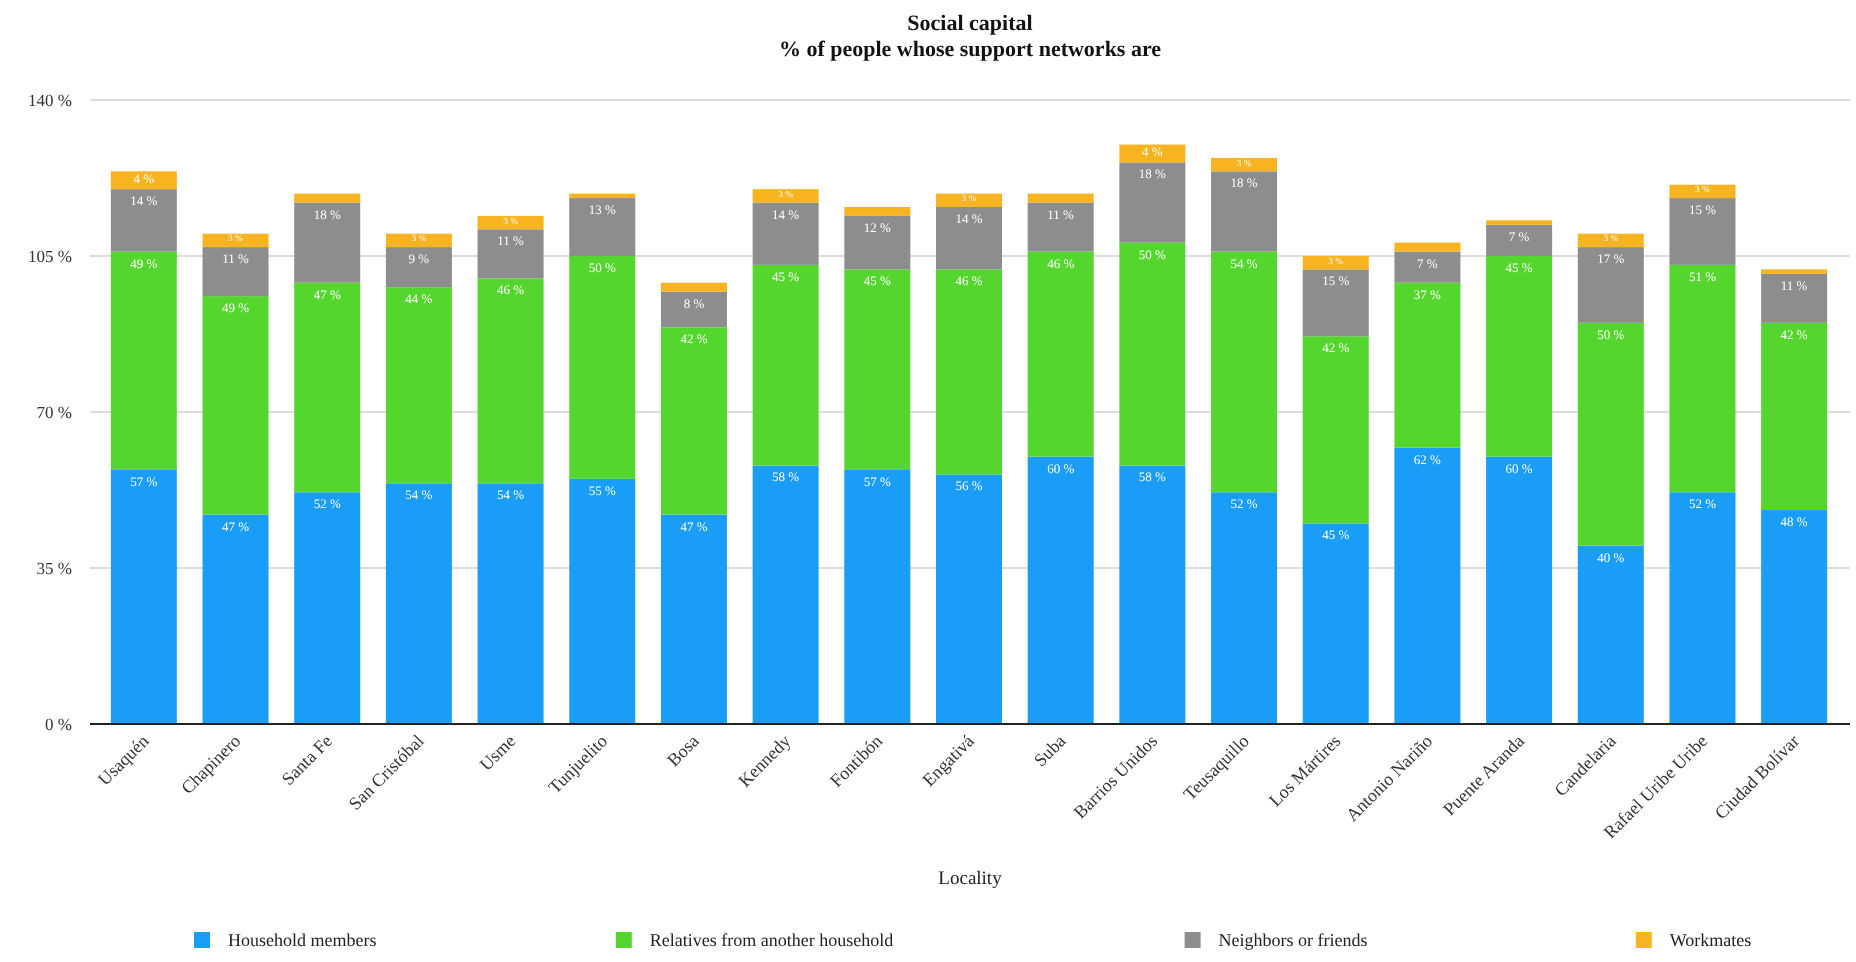 The image size is (1856, 962). What do you see at coordinates (970, 50) in the screenshot?
I see `chart-subtitle: % of people whose support networks are` at bounding box center [970, 50].